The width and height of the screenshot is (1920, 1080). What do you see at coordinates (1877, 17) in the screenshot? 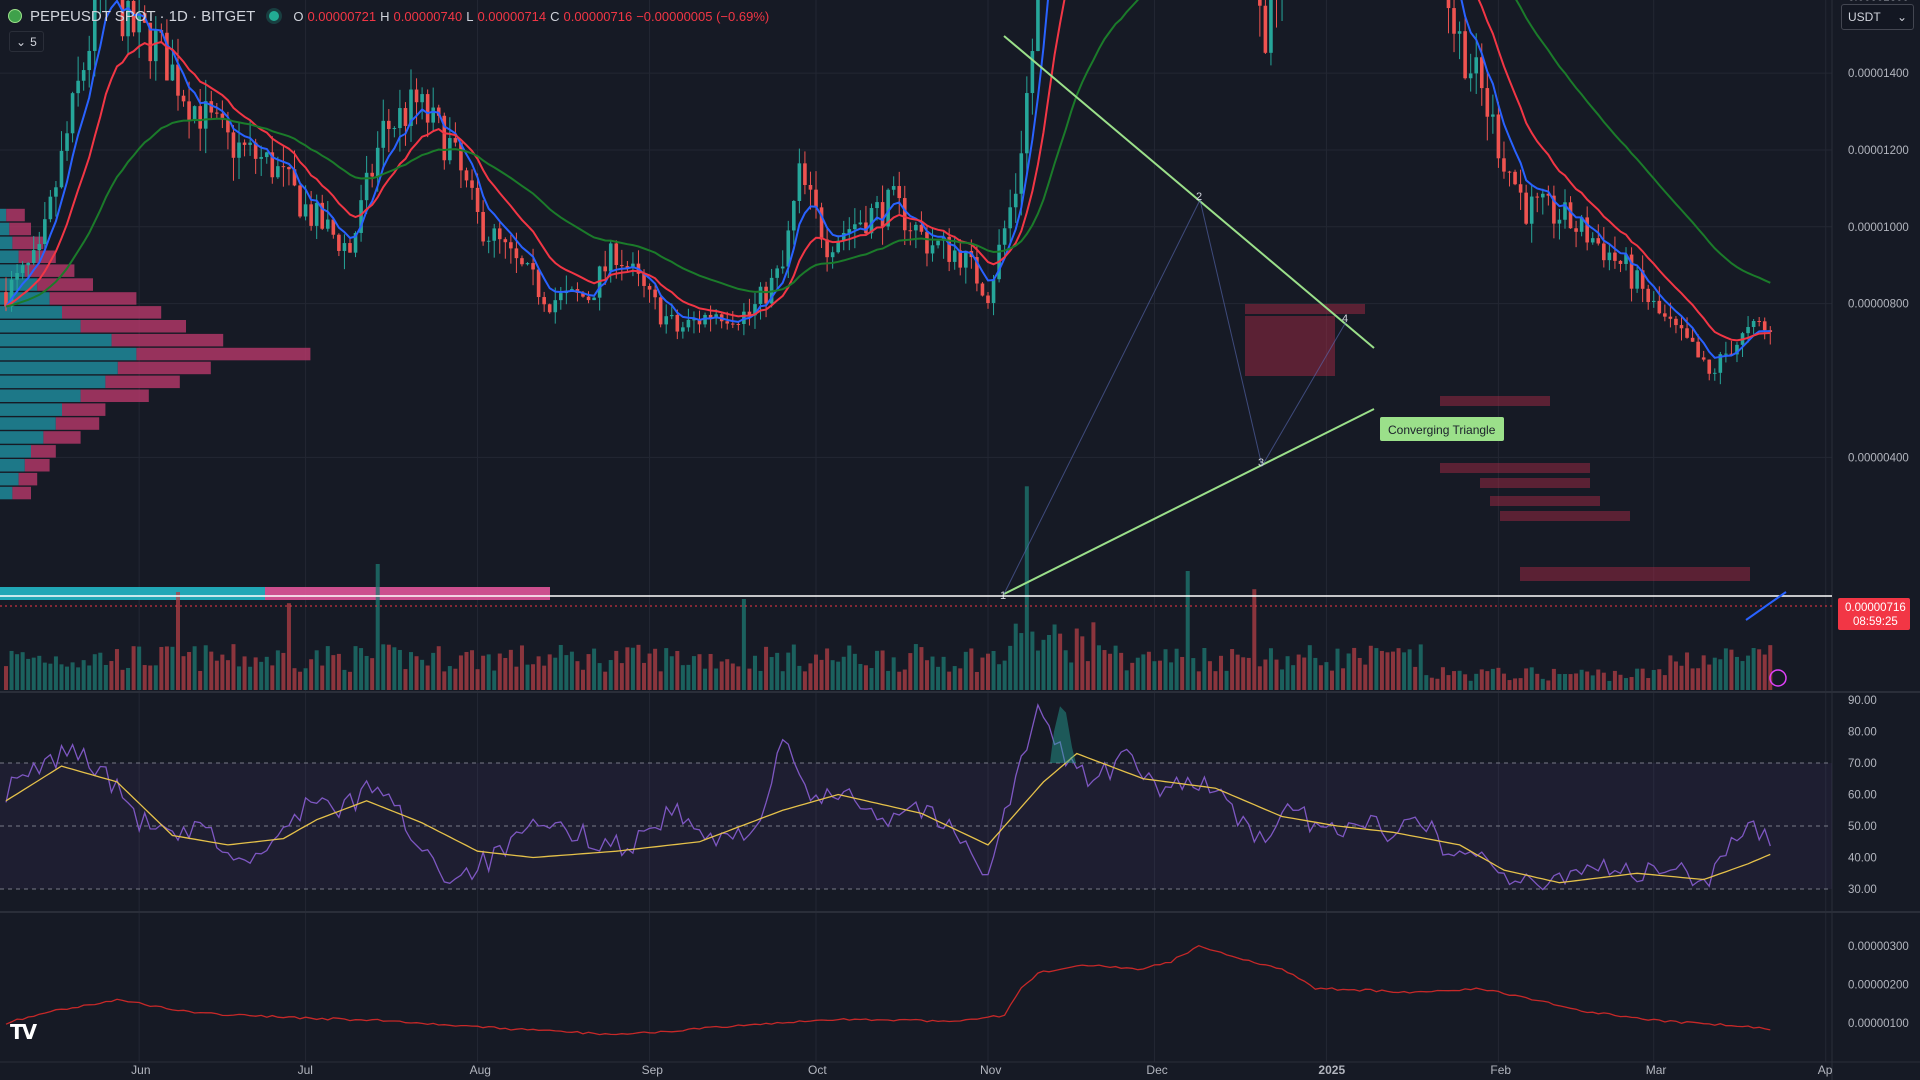
I see `currency-select: USDT ⌄` at bounding box center [1877, 17].